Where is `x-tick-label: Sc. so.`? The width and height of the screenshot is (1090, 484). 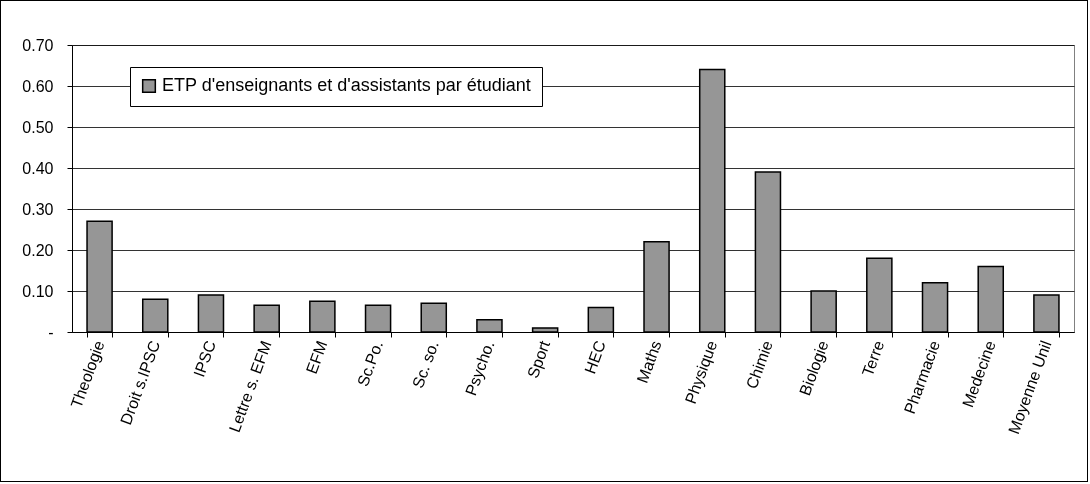 x-tick-label: Sc. so. is located at coordinates (425, 364).